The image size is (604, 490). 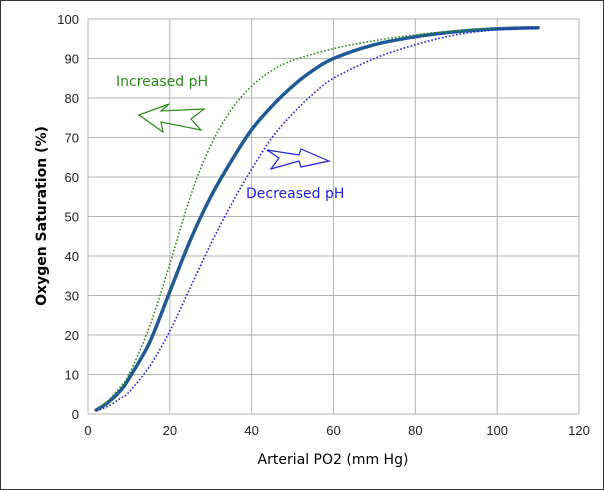 What do you see at coordinates (497, 430) in the screenshot?
I see `x-tick-label: 100` at bounding box center [497, 430].